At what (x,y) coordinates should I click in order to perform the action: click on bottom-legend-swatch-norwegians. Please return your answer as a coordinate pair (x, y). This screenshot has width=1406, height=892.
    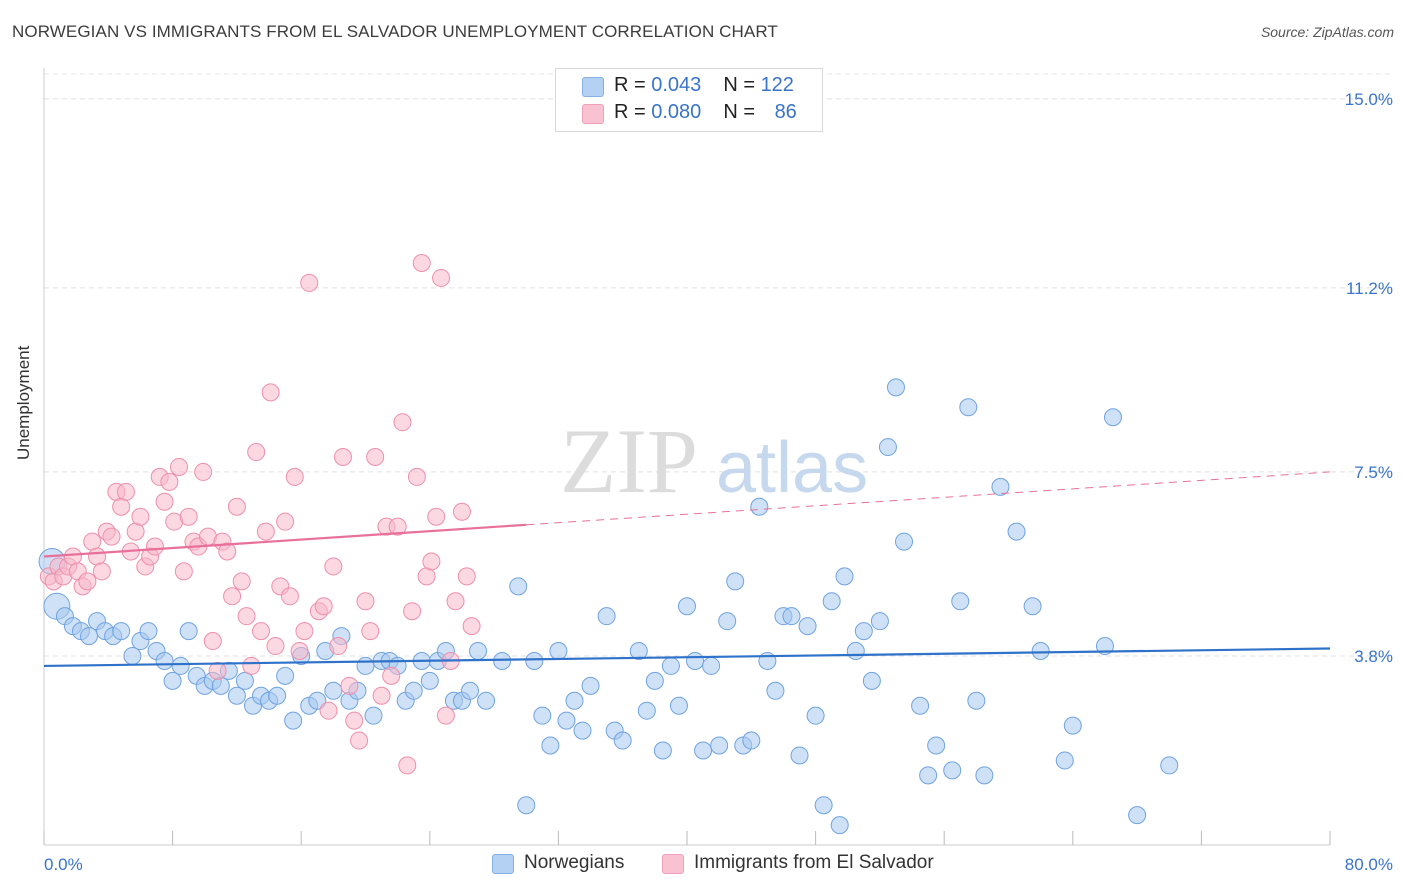
    Looking at the image, I should click on (503, 864).